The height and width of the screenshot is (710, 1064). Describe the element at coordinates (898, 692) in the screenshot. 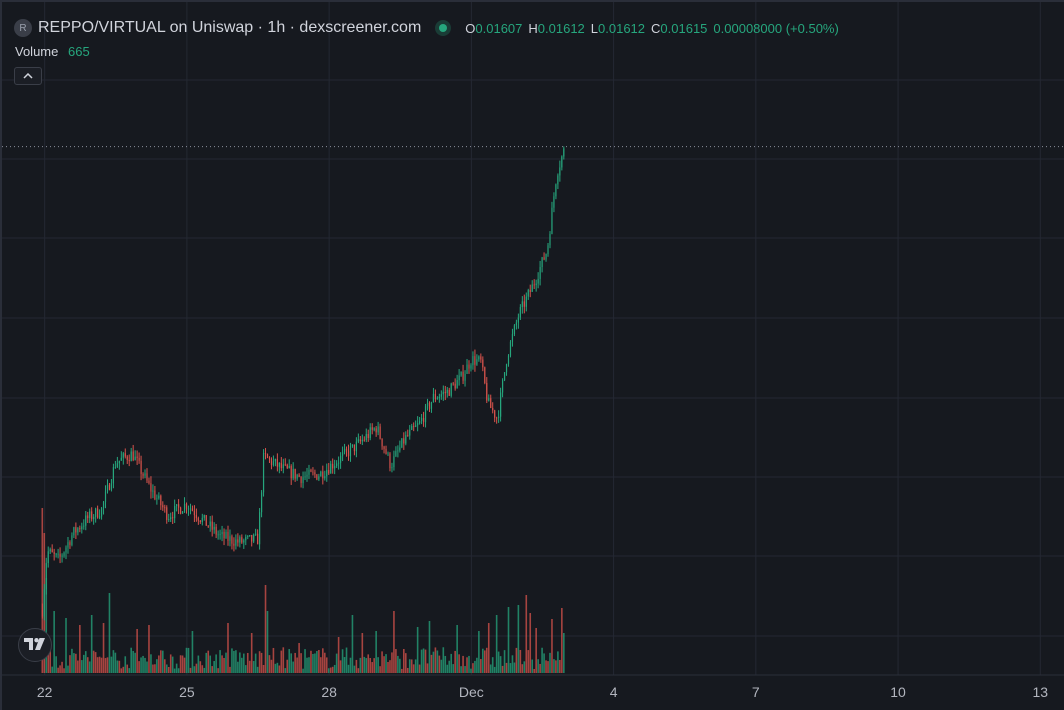

I see `time-tick-label: 10` at that location.